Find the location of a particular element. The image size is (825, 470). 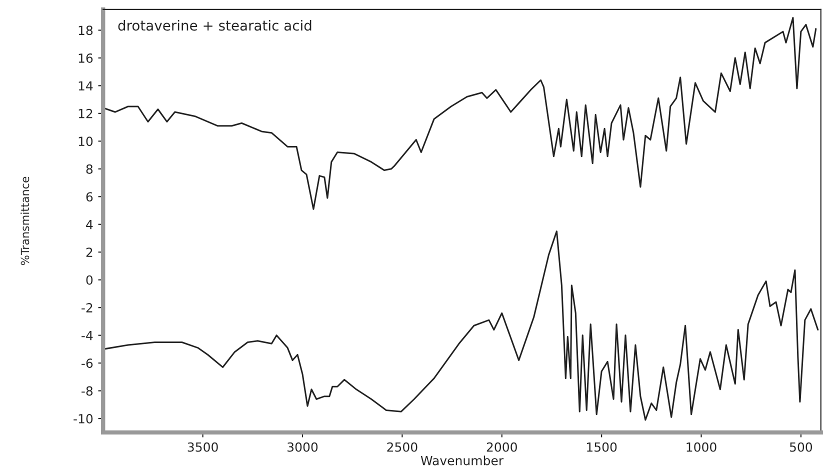

y-tick-label: 10 is located at coordinates (85, 141).